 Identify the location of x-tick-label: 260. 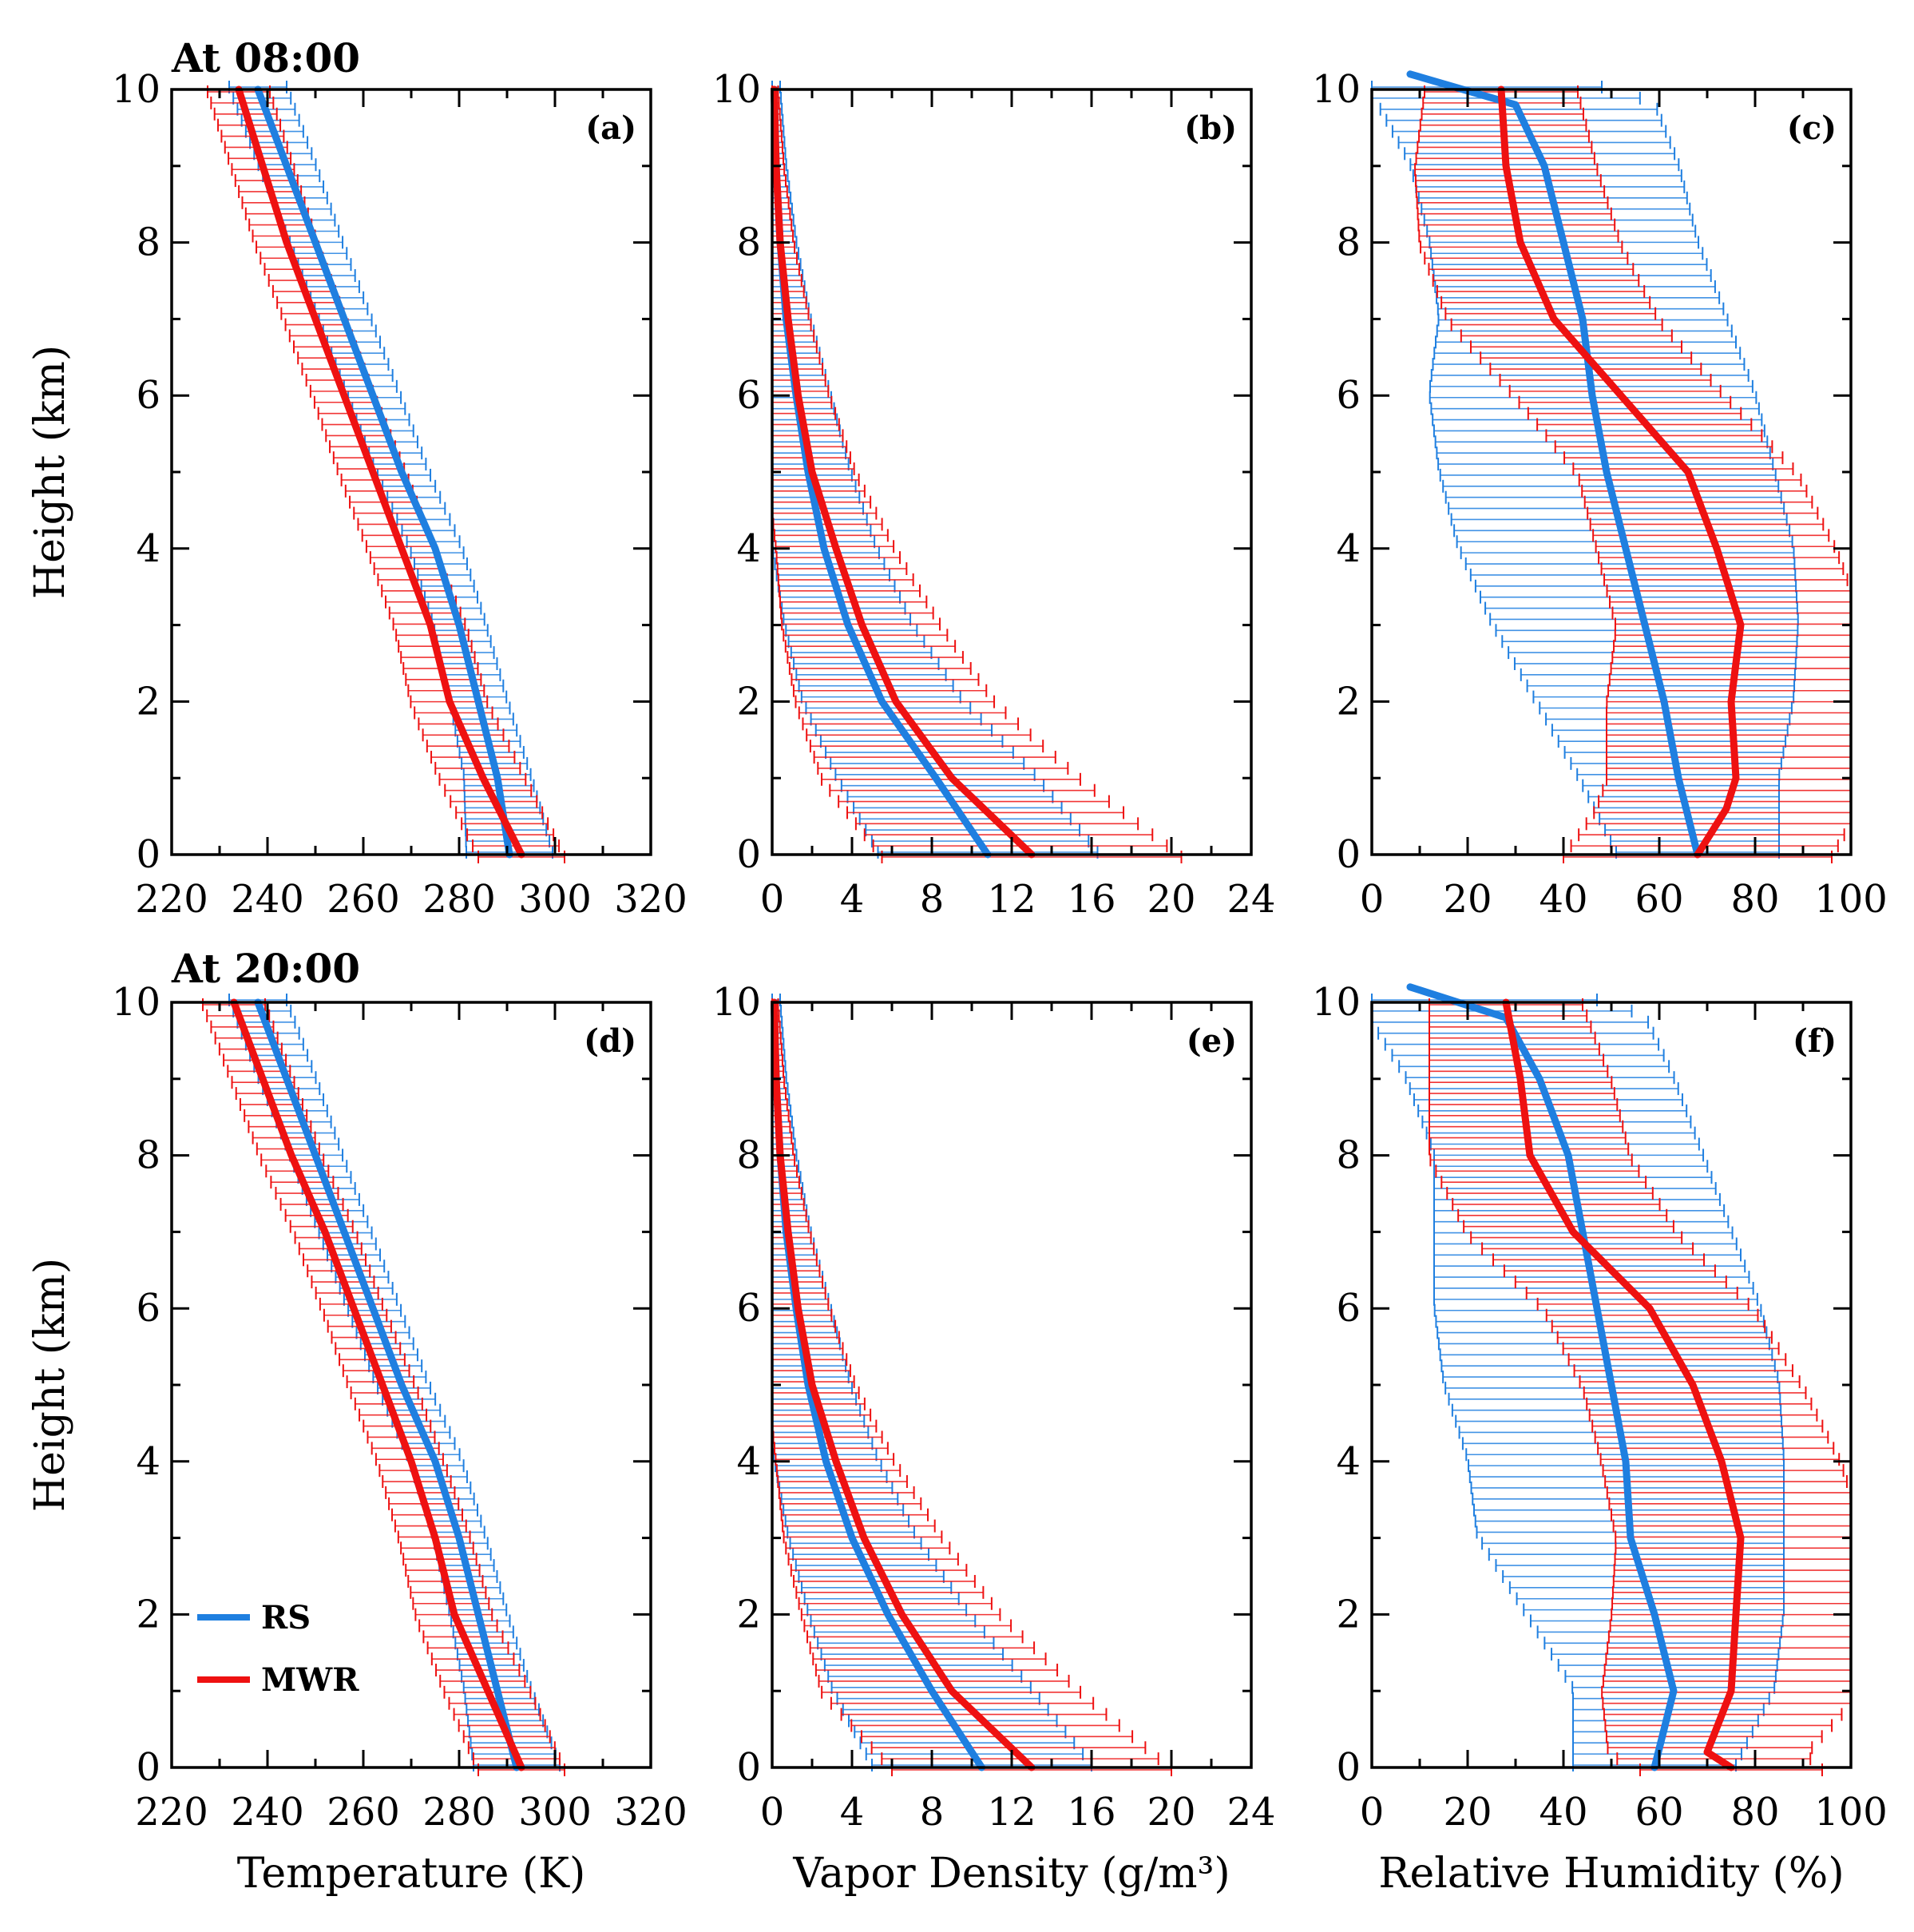
(363, 1812).